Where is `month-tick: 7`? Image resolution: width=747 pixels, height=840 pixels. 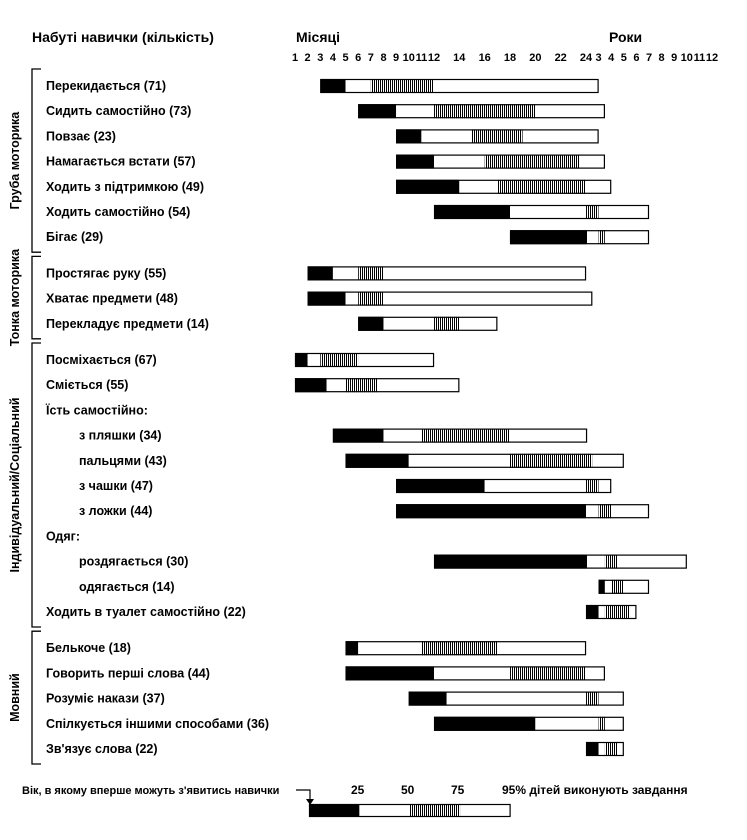
month-tick: 7 is located at coordinates (371, 58).